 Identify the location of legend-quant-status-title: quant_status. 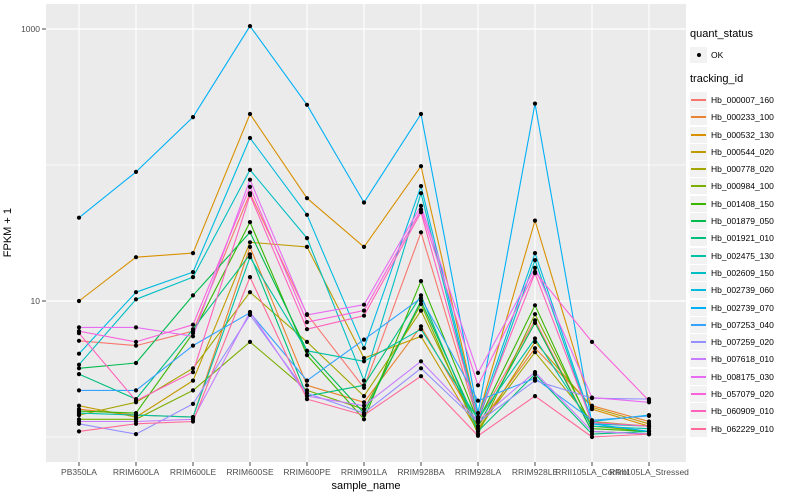
(721, 34).